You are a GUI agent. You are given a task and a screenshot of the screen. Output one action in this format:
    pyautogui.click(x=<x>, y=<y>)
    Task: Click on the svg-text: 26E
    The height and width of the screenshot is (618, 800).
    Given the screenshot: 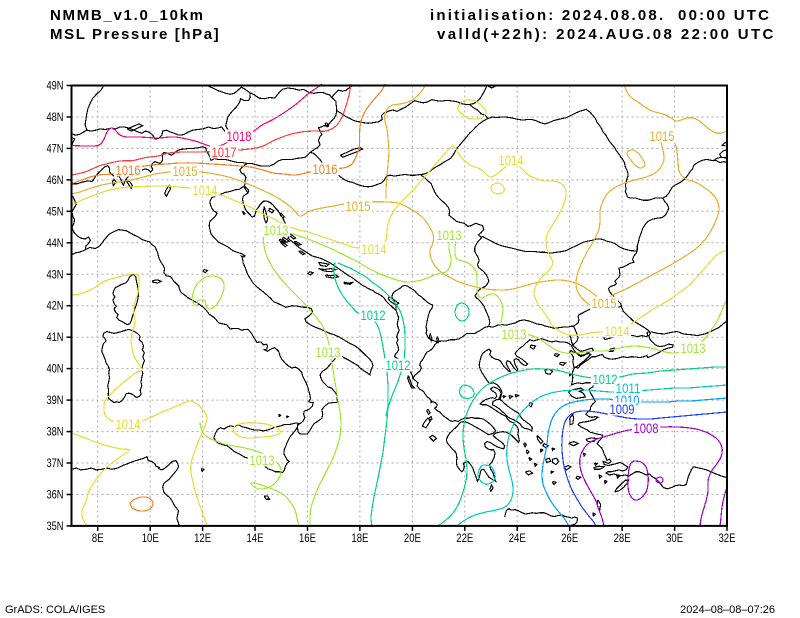 What is the action you would take?
    pyautogui.click(x=569, y=538)
    